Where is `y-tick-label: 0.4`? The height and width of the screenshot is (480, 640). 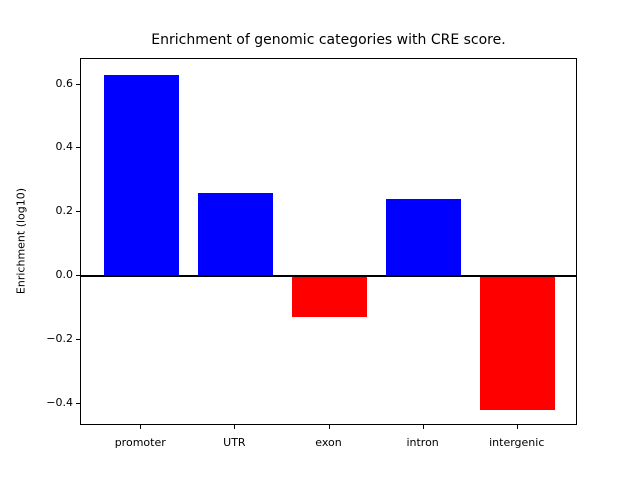
y-tick-label: 0.4 is located at coordinates (64, 147).